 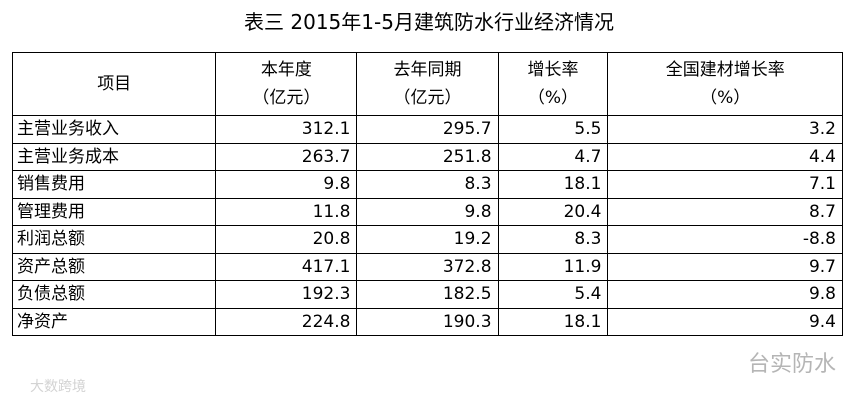 I want to click on header-text: 项目, so click(x=114, y=84).